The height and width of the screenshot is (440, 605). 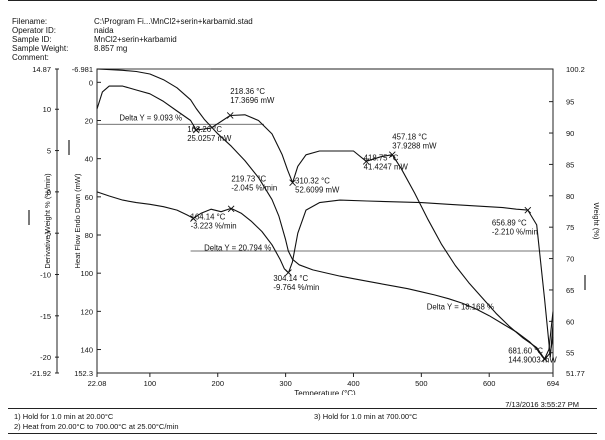 What do you see at coordinates (317, 189) in the screenshot?
I see `peak-label: 52.6099 mW` at bounding box center [317, 189].